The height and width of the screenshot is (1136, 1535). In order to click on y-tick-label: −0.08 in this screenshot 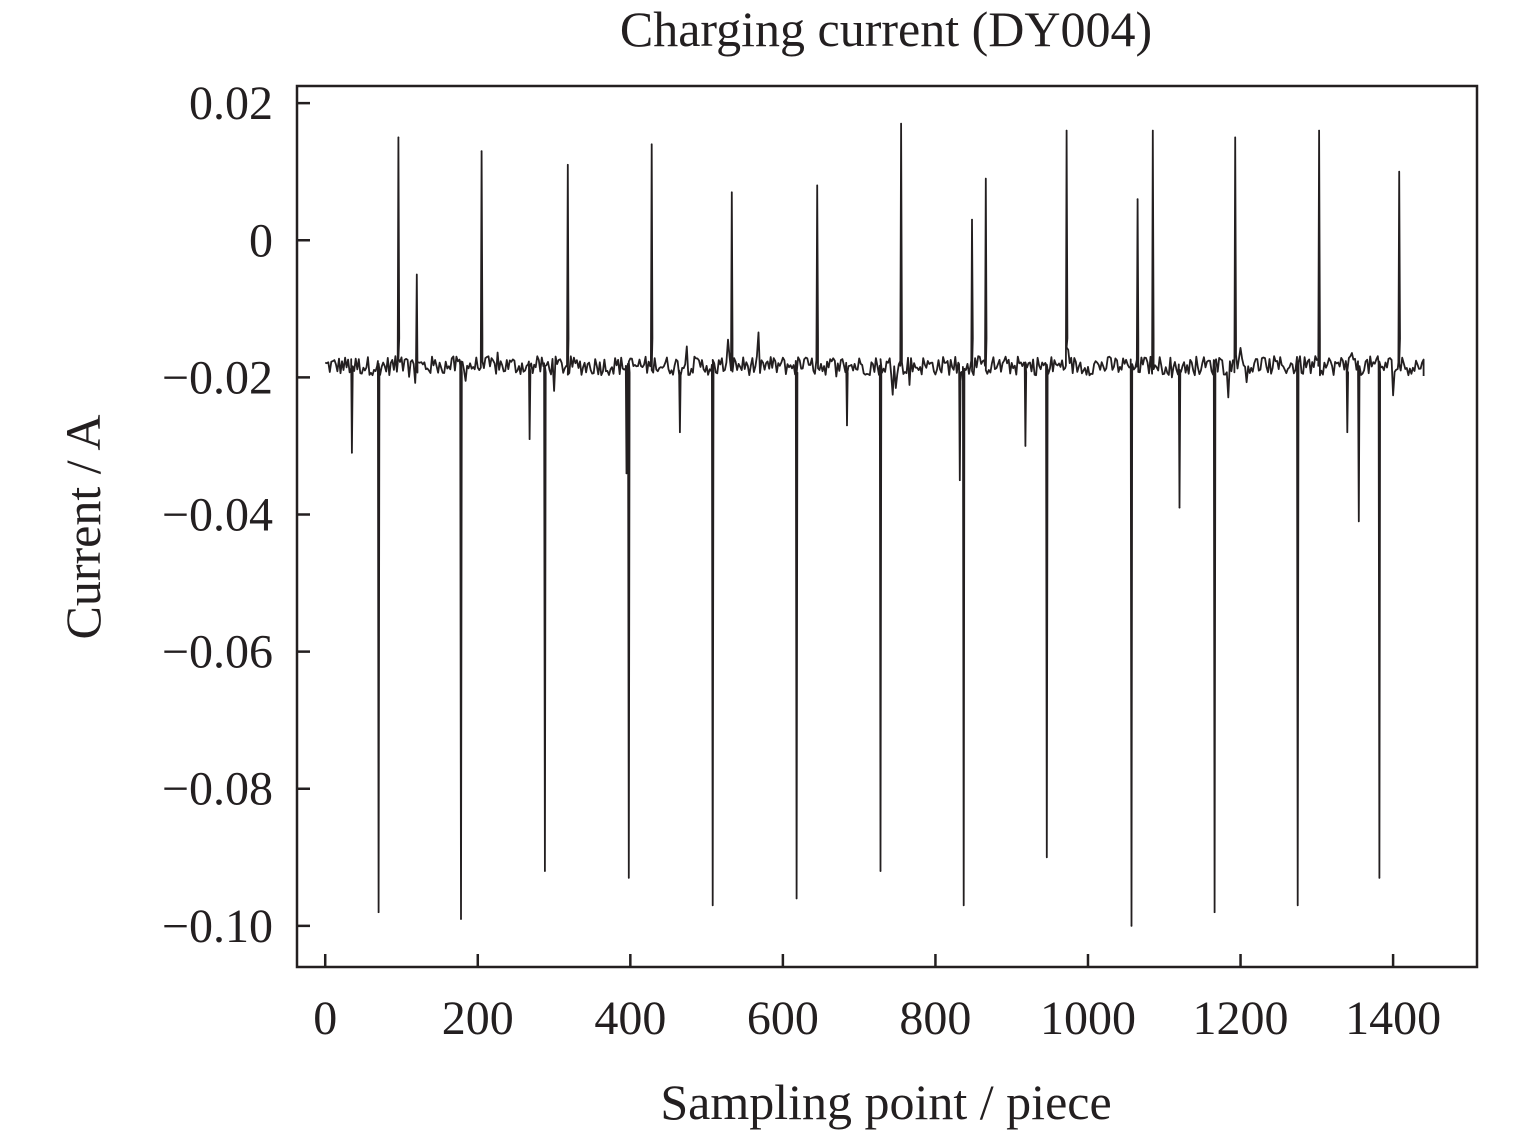, I will do `click(217, 789)`.